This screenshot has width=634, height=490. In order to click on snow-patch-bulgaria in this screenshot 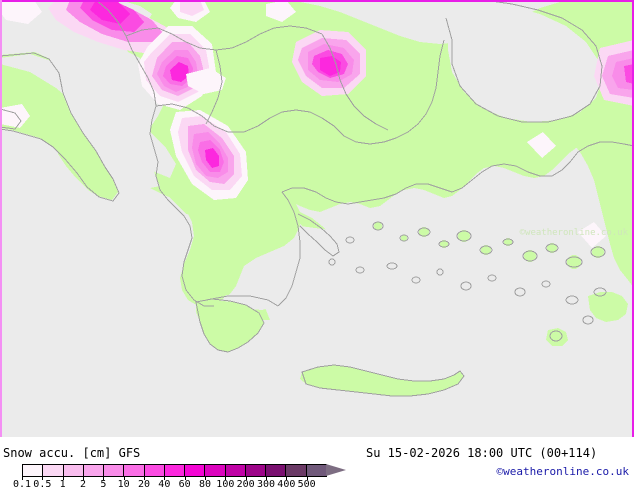, I will do `click(329, 63)`.